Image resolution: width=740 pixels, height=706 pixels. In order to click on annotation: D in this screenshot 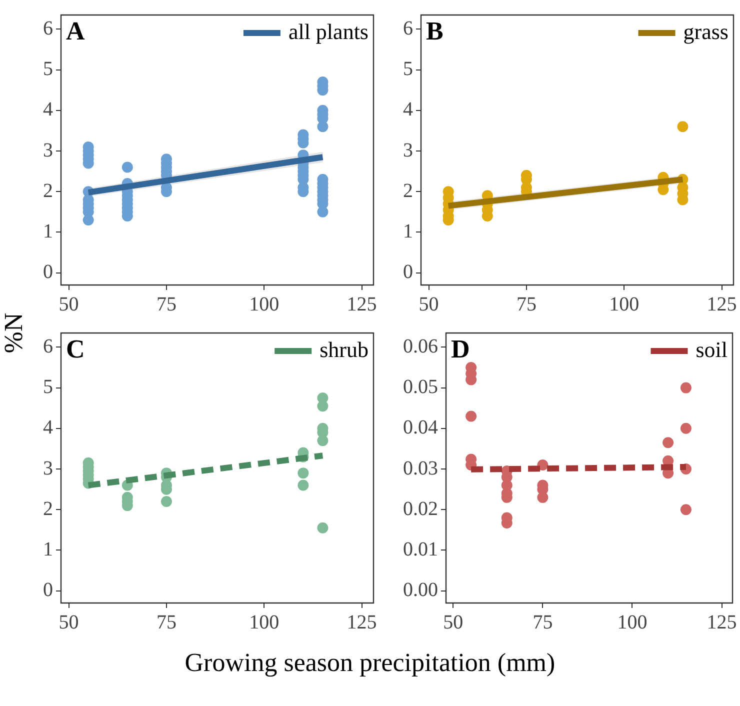, I will do `click(460, 349)`.